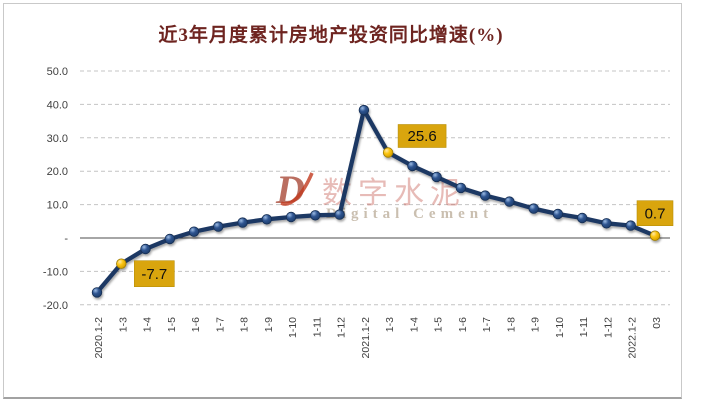  Describe the element at coordinates (66, 239) in the screenshot. I see `y-axis-label: -` at that location.